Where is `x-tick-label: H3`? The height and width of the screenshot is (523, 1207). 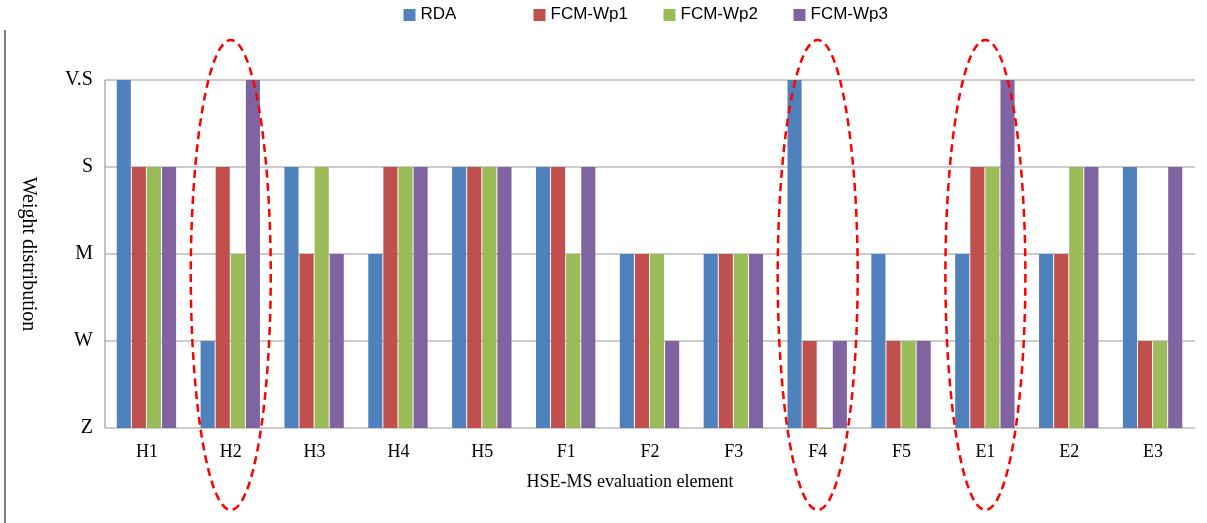
x-tick-label: H3 is located at coordinates (314, 451).